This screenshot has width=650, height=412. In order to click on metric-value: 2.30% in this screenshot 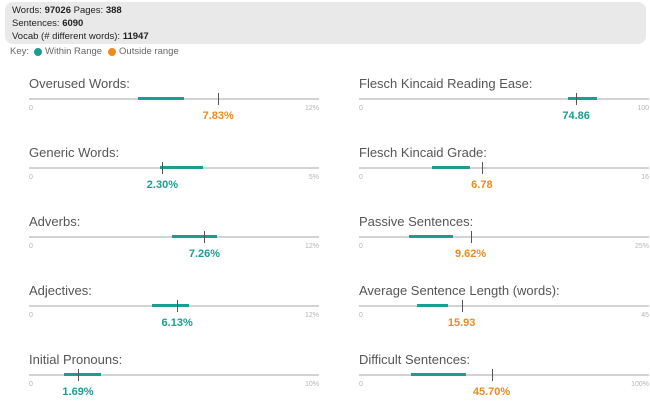, I will do `click(162, 185)`.